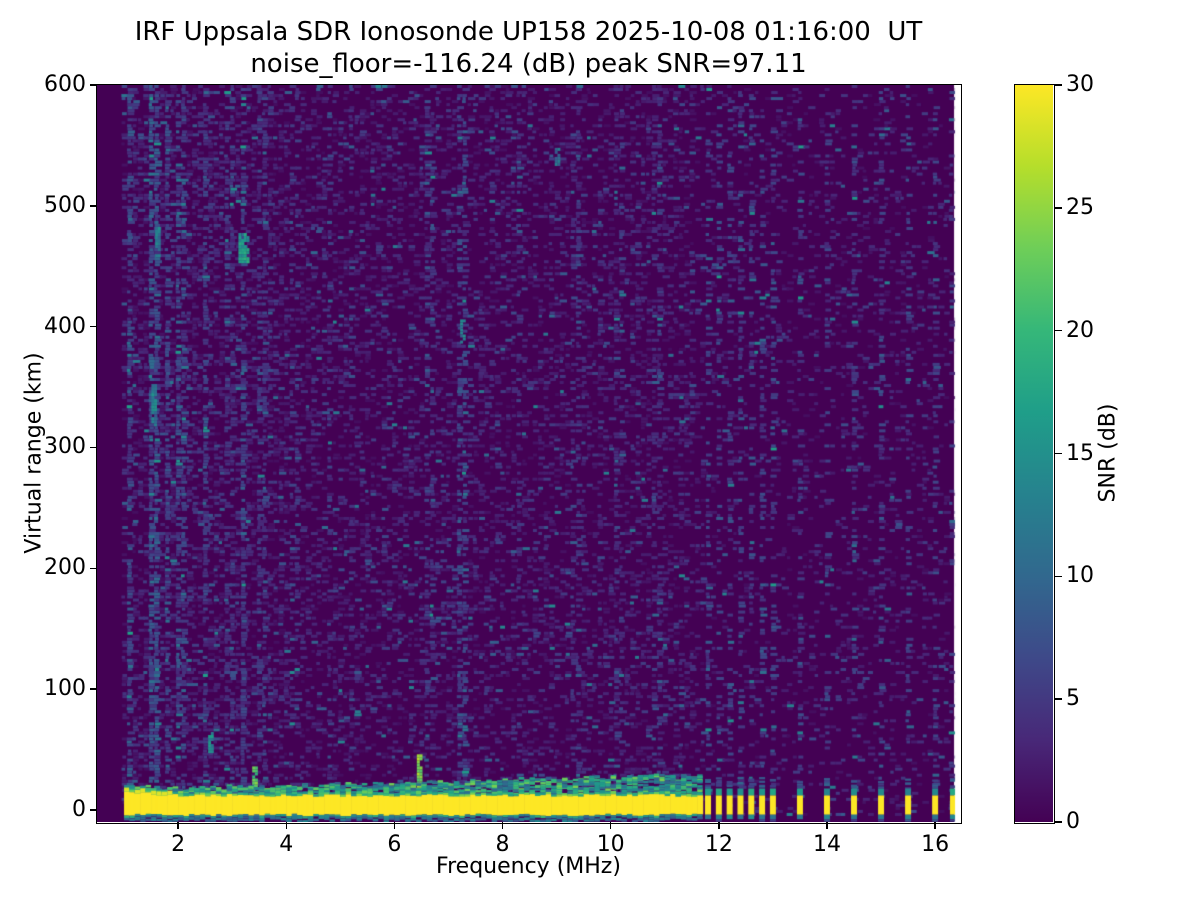 This screenshot has width=1200, height=900. I want to click on x-axis-label: Frequency (MHz), so click(528, 866).